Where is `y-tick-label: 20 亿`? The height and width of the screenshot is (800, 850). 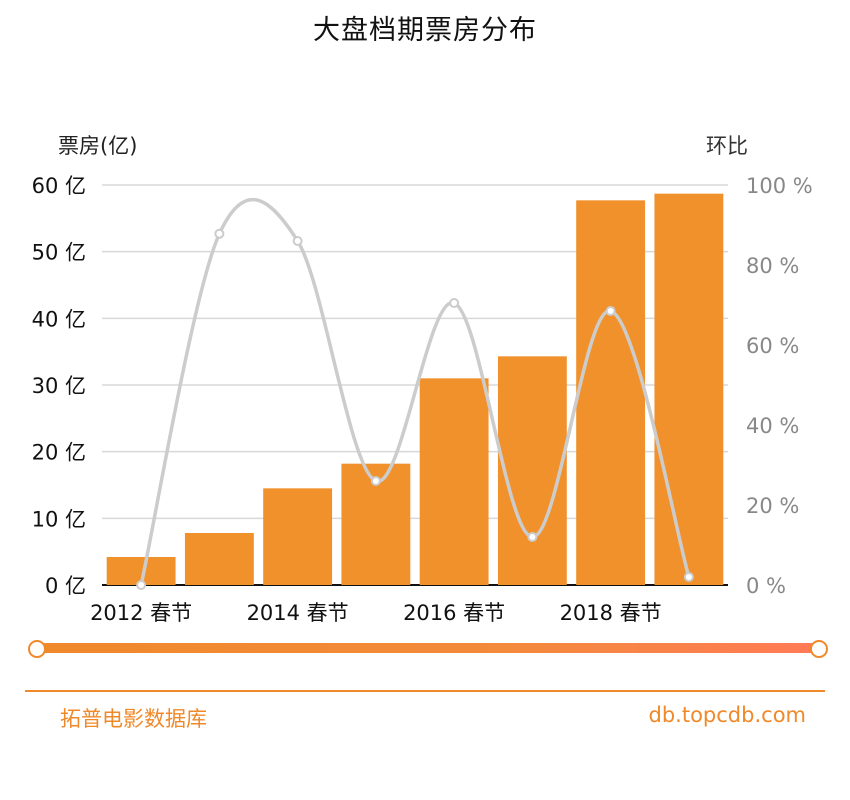
y-tick-label: 20 亿 is located at coordinates (59, 453).